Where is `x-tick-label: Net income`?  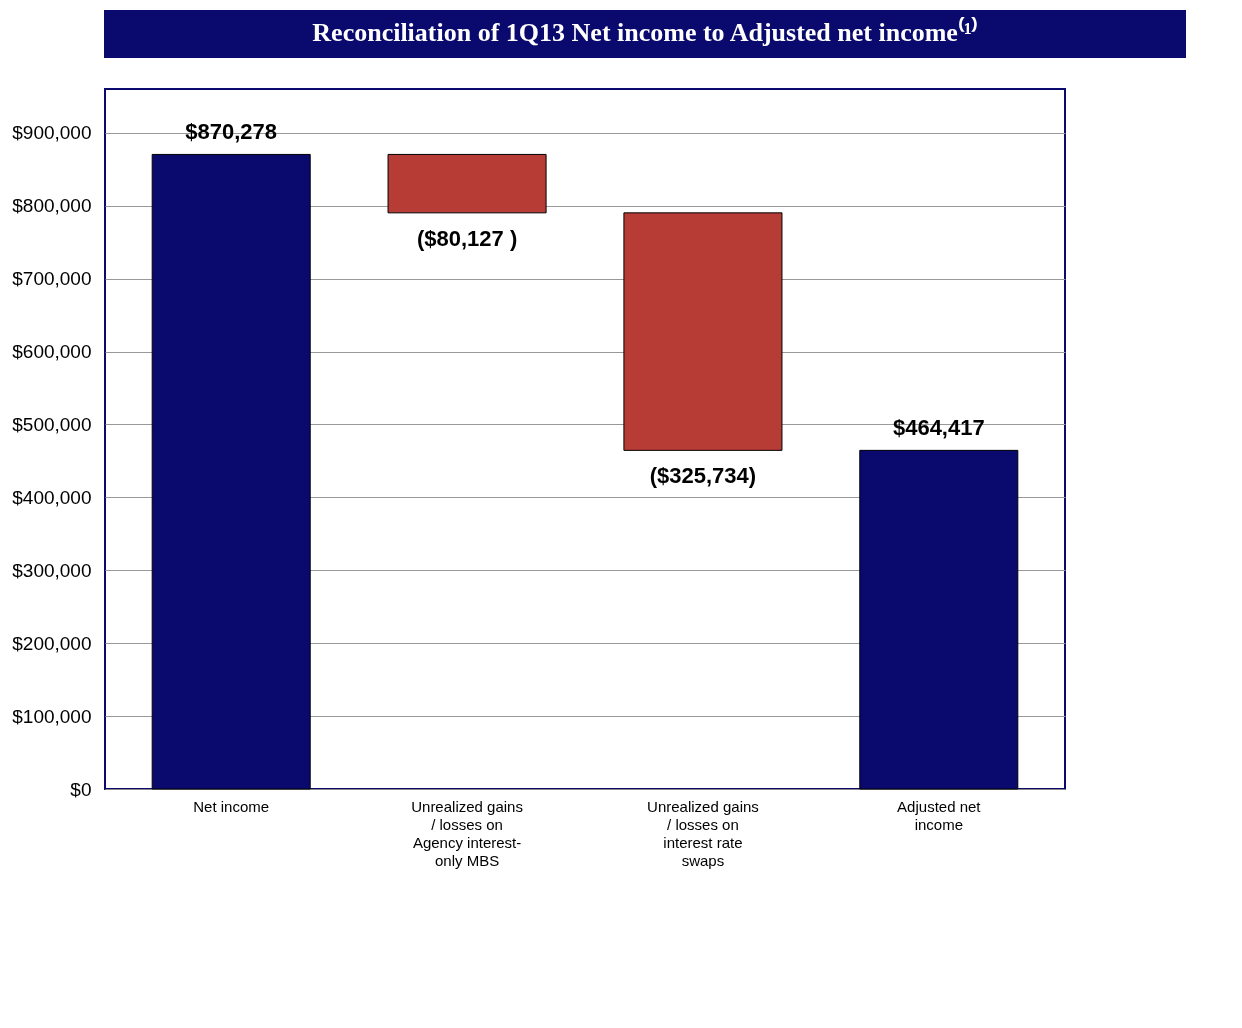 x-tick-label: Net income is located at coordinates (231, 806).